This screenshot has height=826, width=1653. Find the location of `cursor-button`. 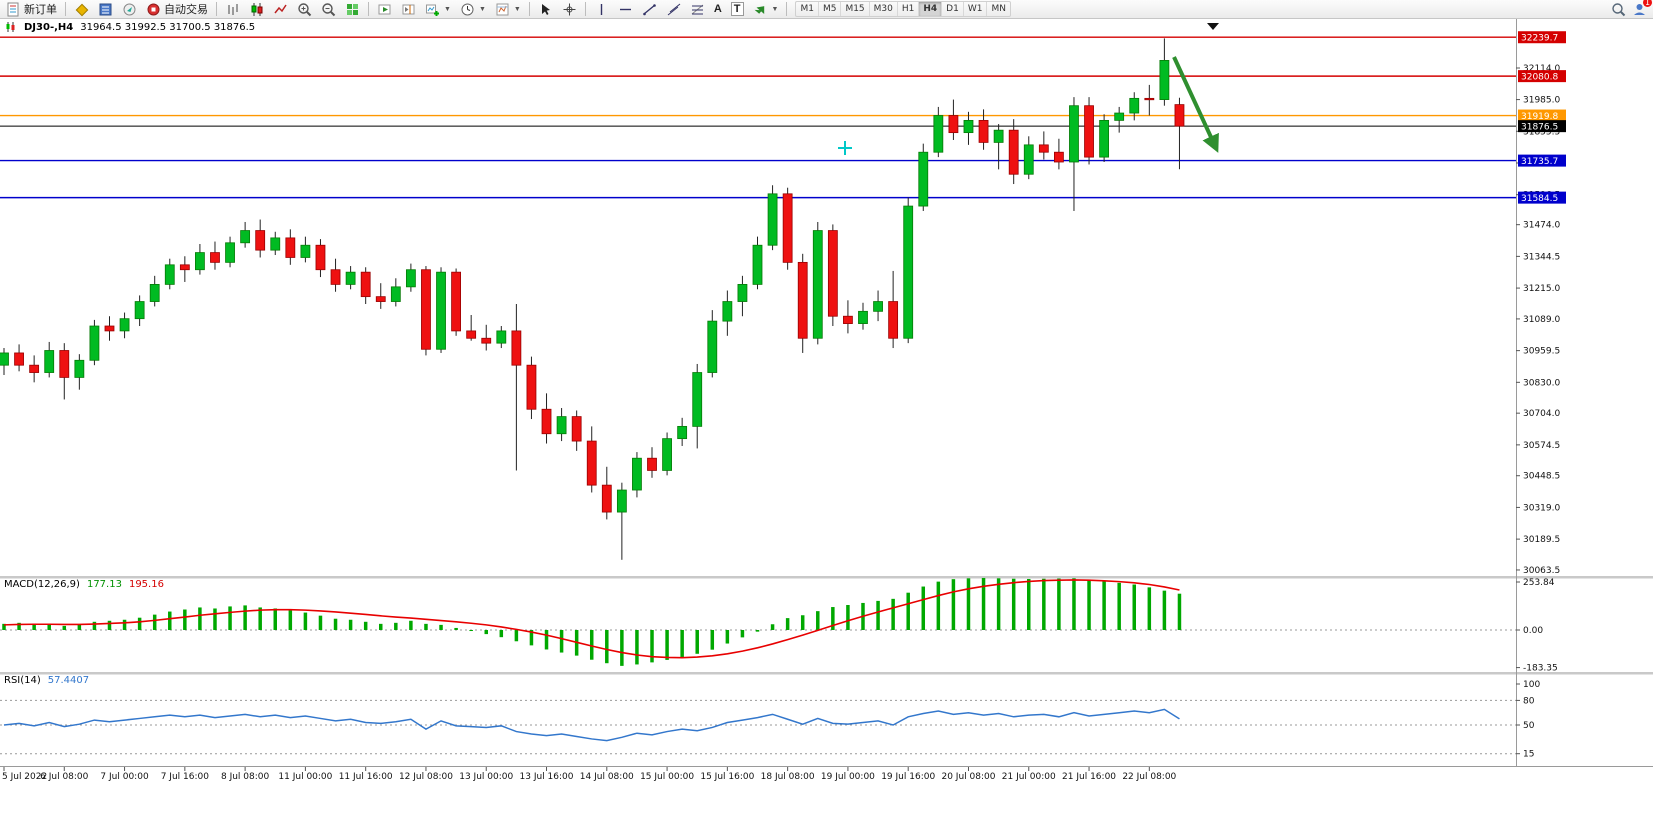

cursor-button is located at coordinates (545, 9).